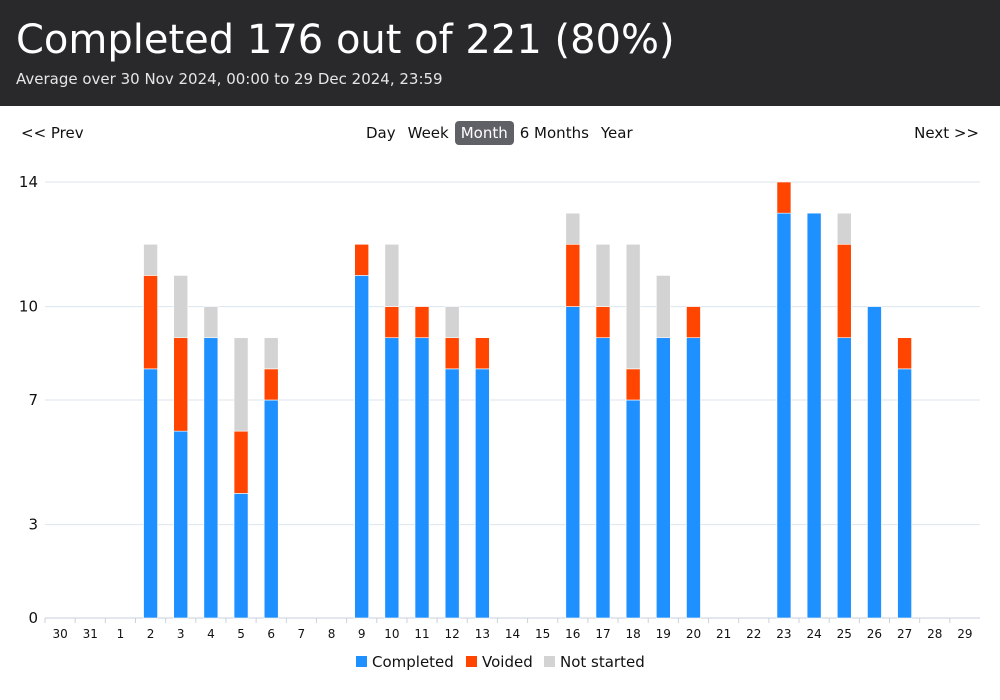 The image size is (1000, 700). Describe the element at coordinates (723, 634) in the screenshot. I see `x-tick-label: 21` at that location.